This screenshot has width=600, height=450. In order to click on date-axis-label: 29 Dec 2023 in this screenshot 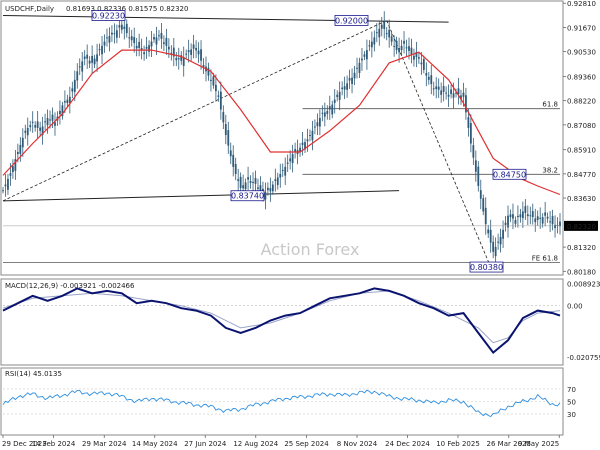, I will do `click(24, 444)`.